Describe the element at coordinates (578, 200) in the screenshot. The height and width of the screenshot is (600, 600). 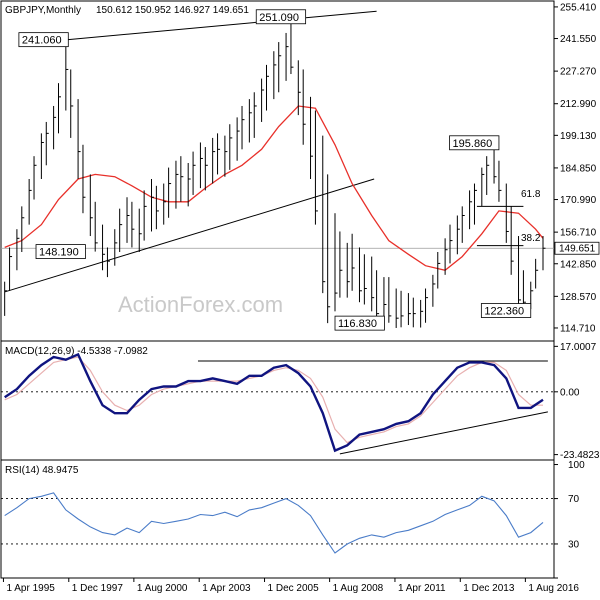
I see `price-tick-label: 170.990` at that location.